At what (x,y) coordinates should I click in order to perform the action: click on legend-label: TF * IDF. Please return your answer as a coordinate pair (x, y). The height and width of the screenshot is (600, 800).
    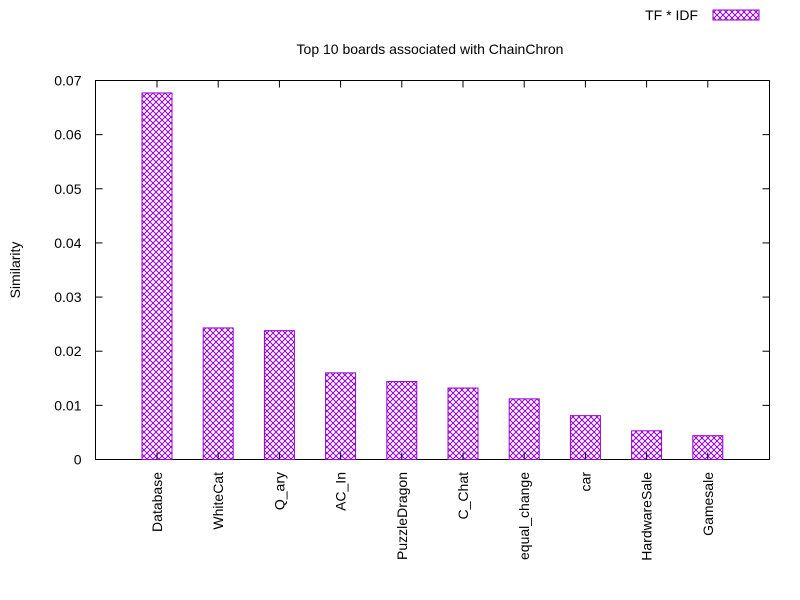
    Looking at the image, I should click on (671, 15).